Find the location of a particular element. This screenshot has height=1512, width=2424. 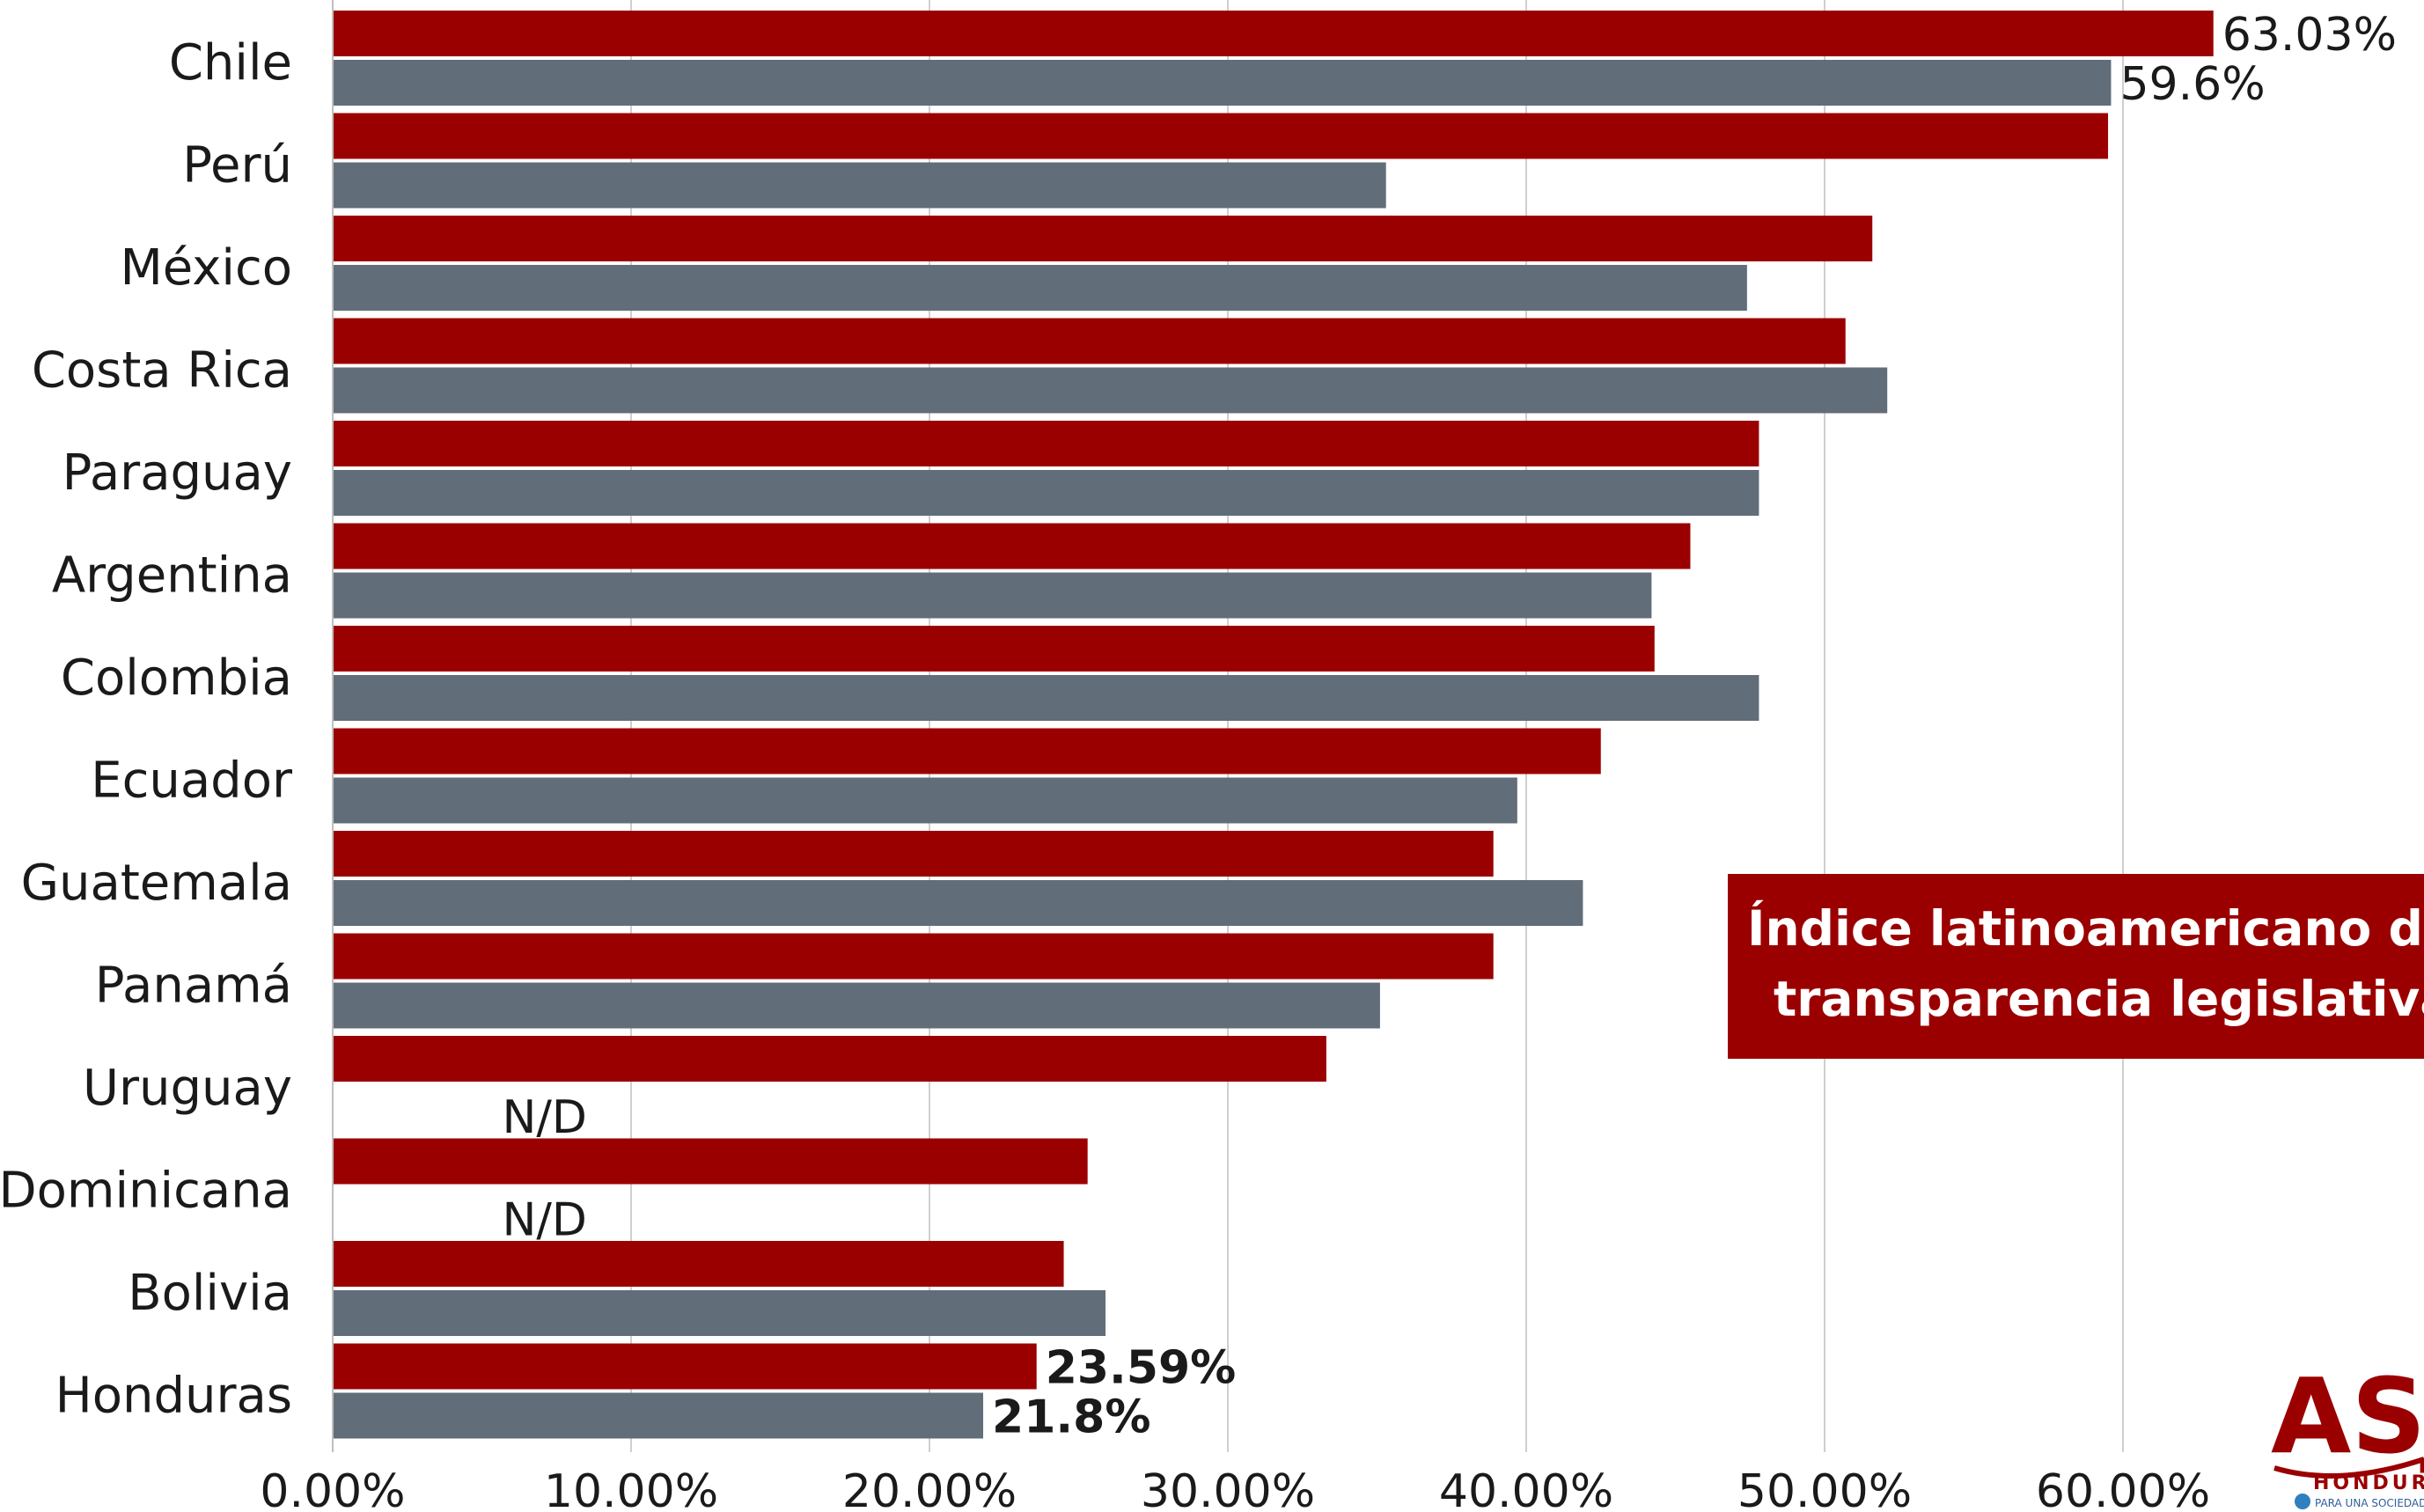

category-label: Colombia is located at coordinates (176, 679).